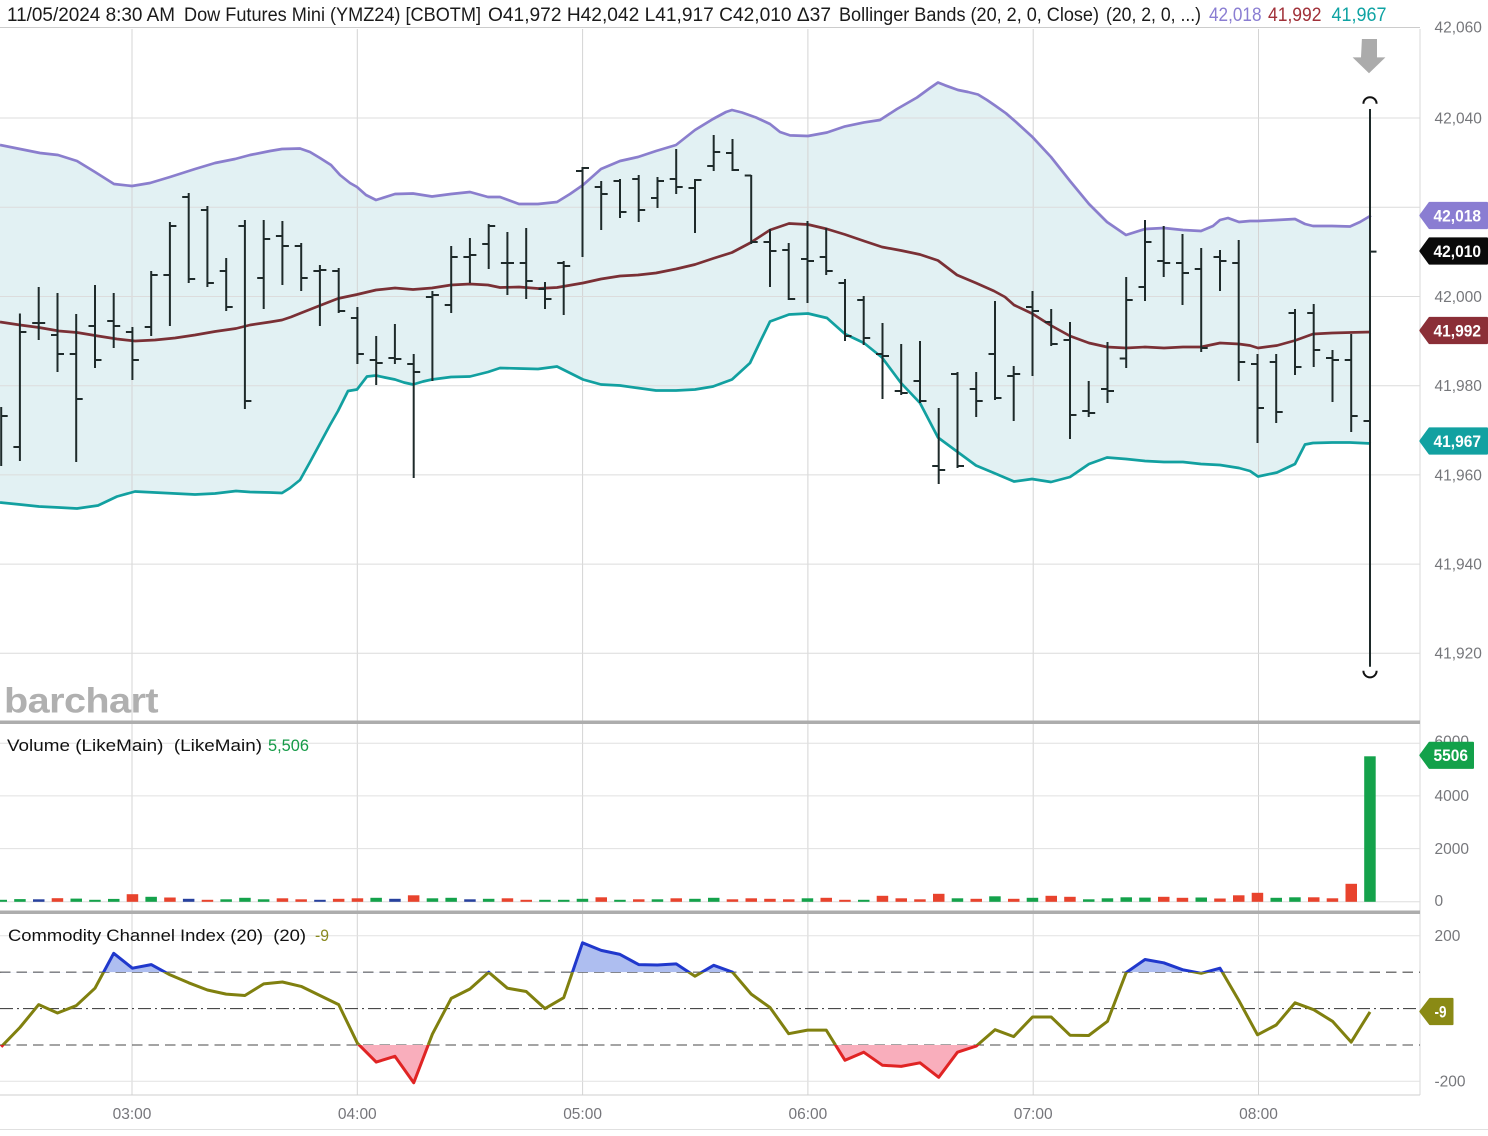  I want to click on svg-text: 4000, so click(1452, 796).